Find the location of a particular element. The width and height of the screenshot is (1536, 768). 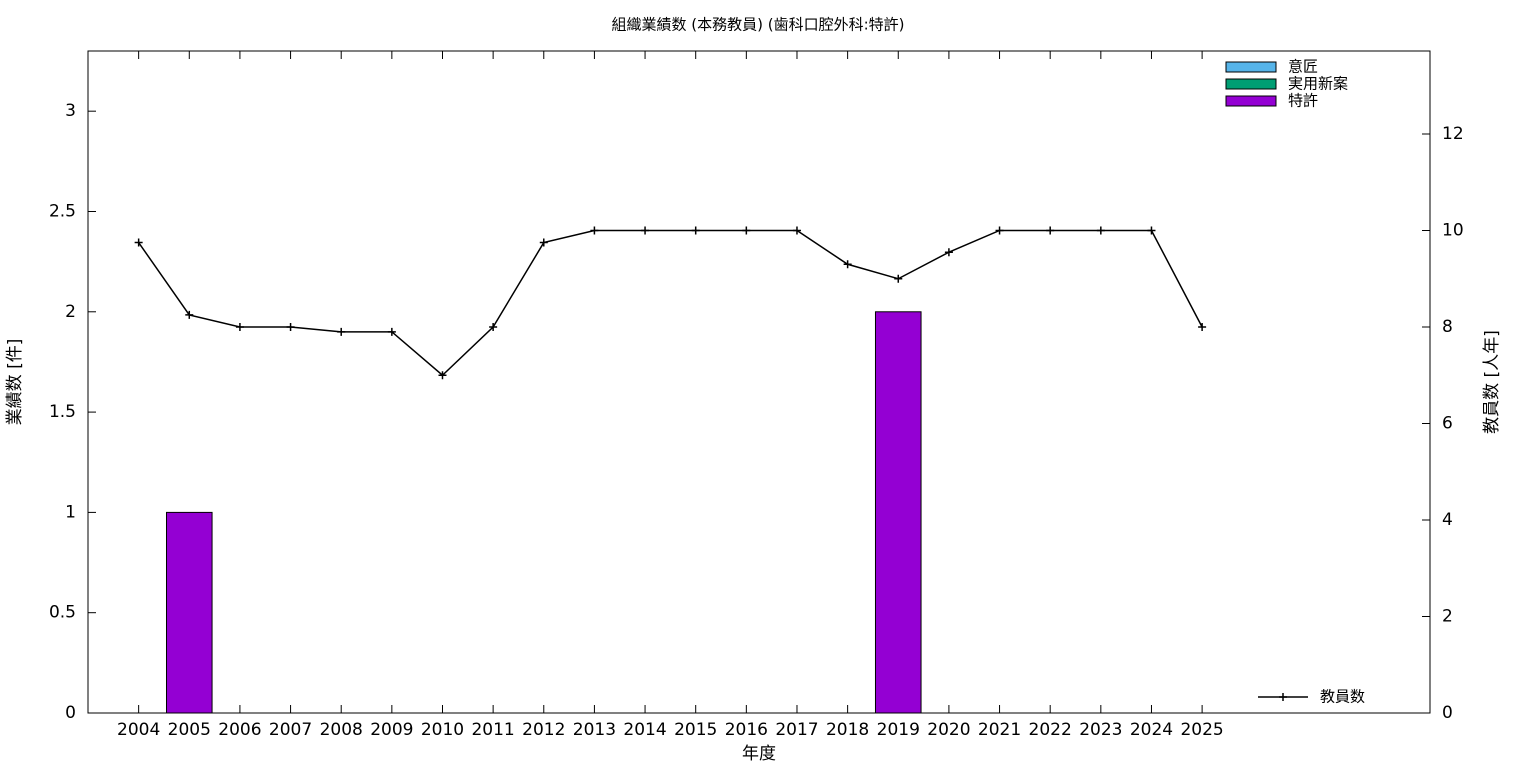

x-tick-label: 2007 is located at coordinates (290, 730).